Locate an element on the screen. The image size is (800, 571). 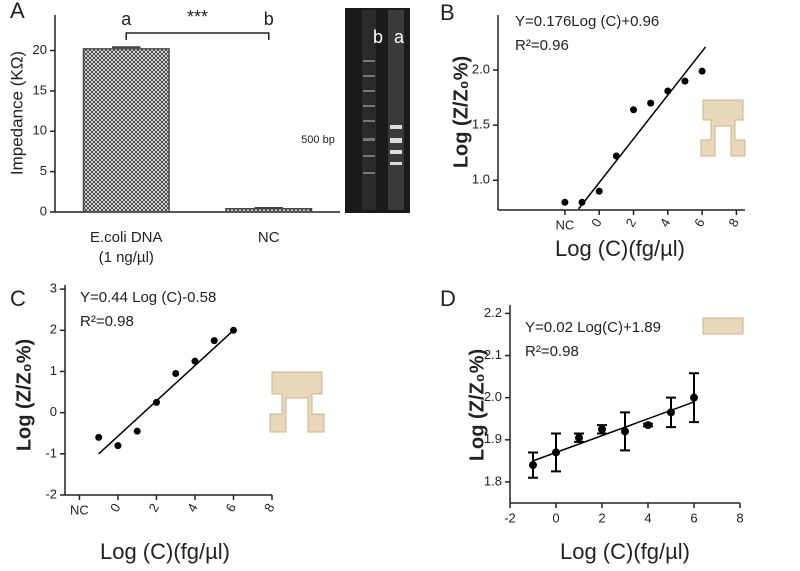
x-tick-label: (1 ng/µl) is located at coordinates (126, 257).